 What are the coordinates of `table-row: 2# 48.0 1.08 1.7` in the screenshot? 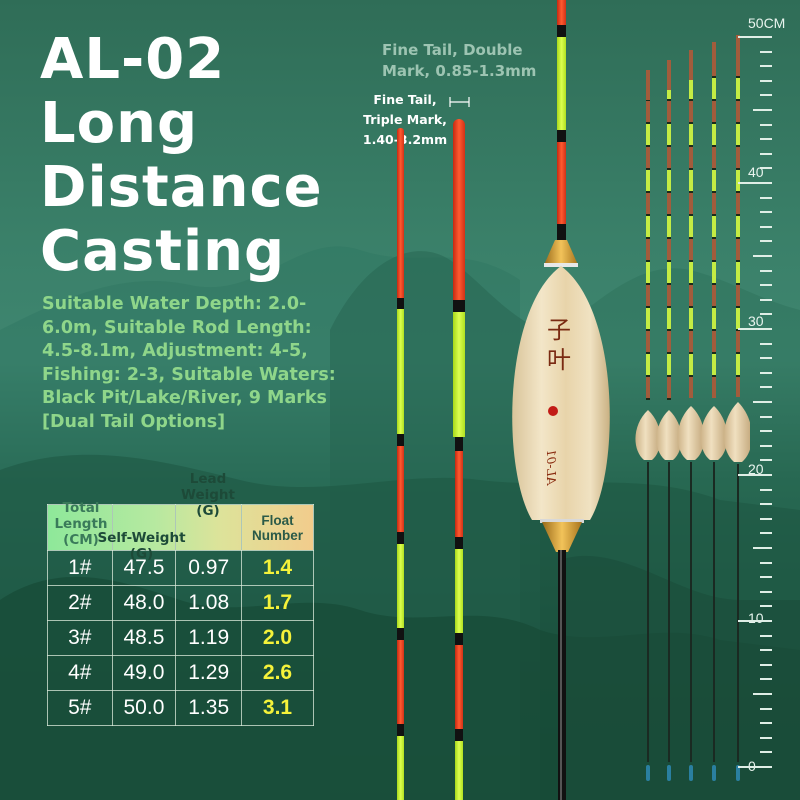 It's located at (180, 603).